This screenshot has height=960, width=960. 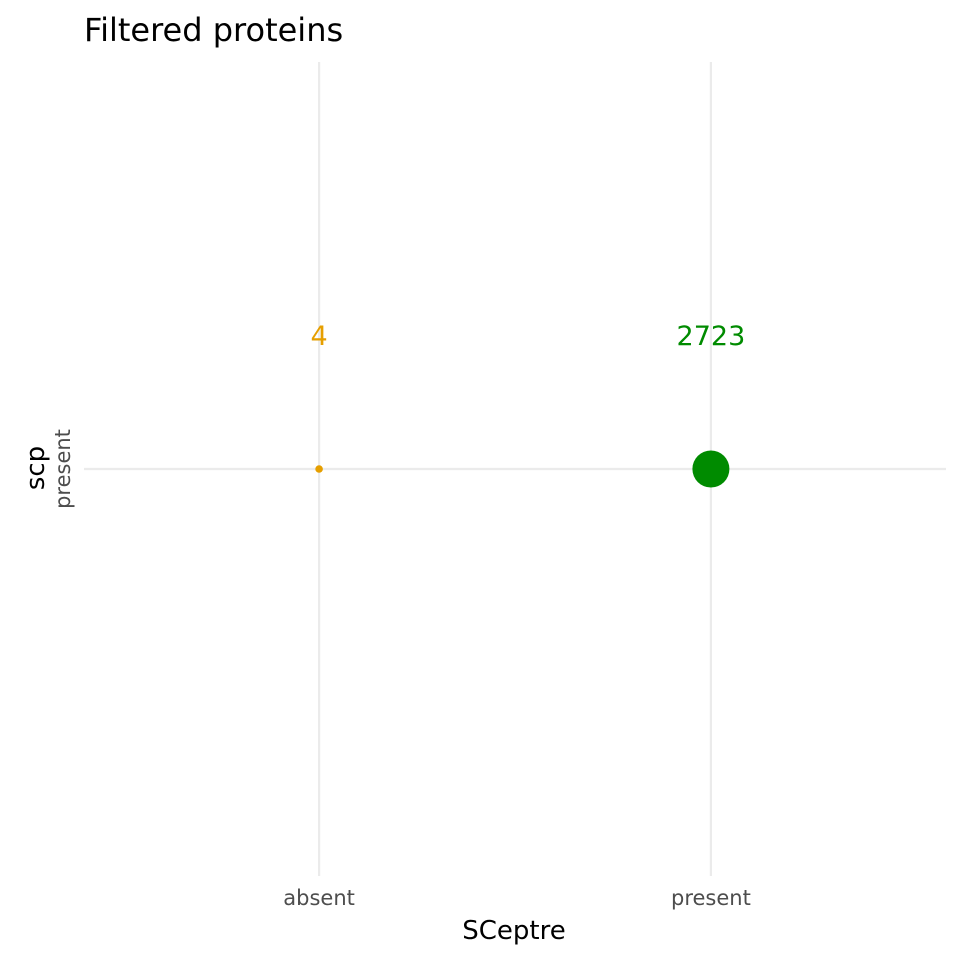 I want to click on data-label: 2723, so click(x=711, y=336).